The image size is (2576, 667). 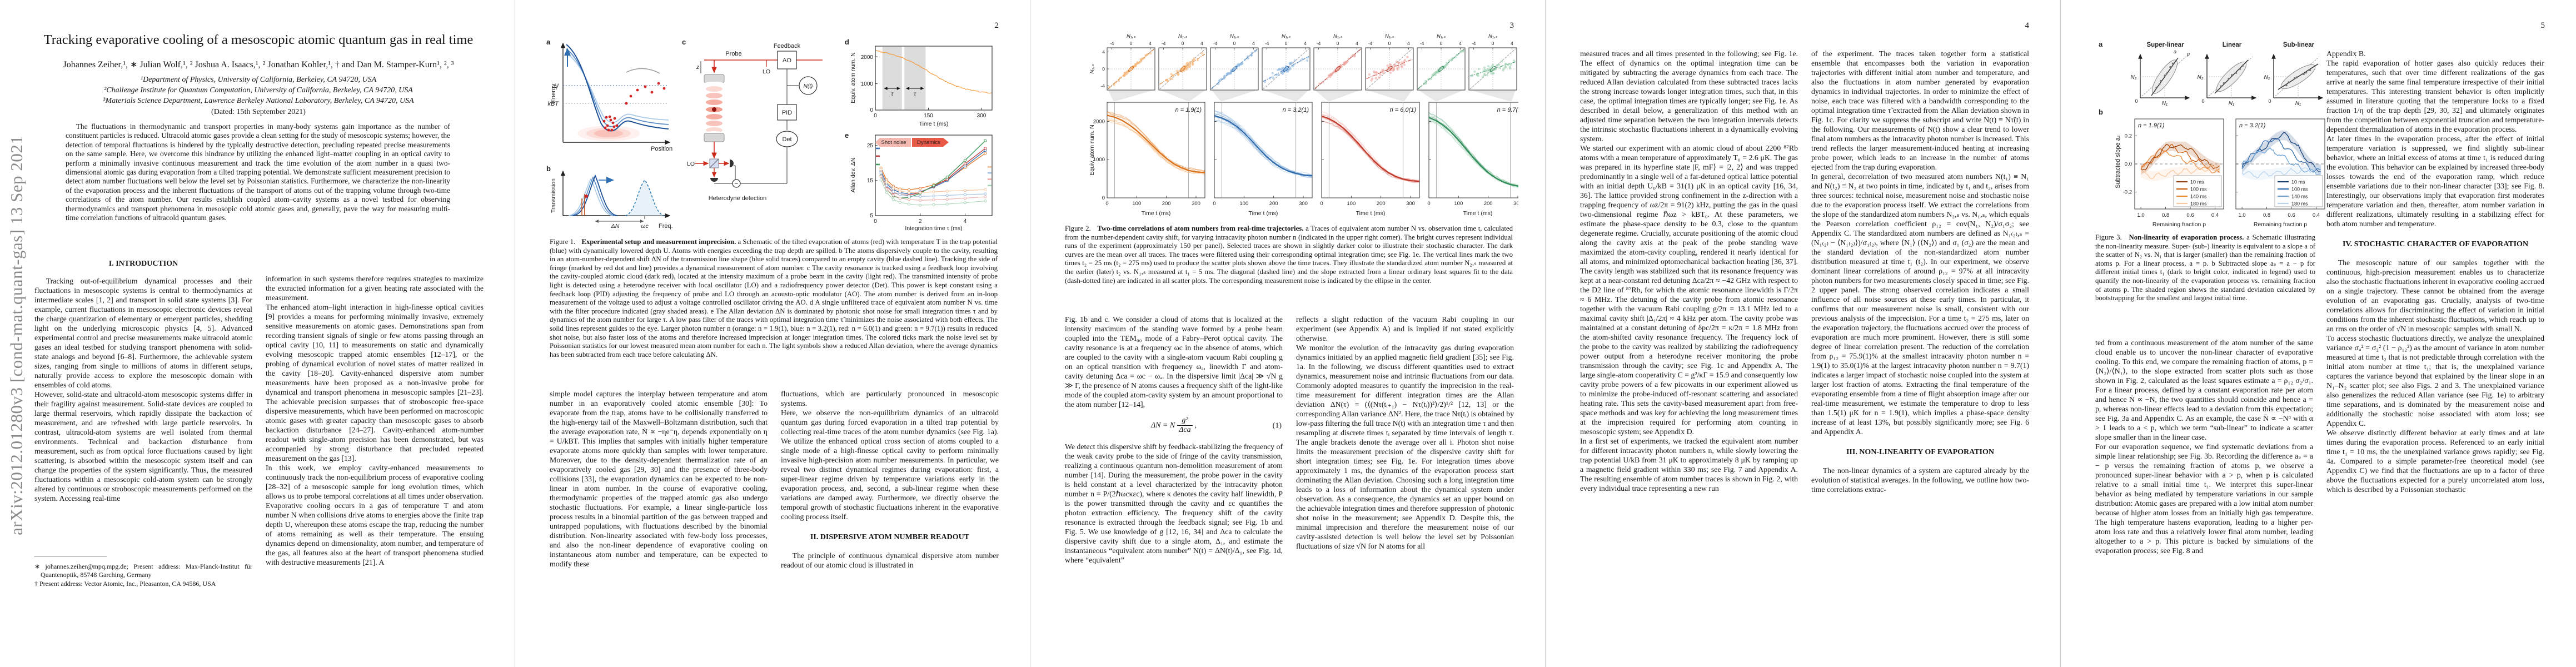 I want to click on page-number: 5, so click(x=2542, y=25).